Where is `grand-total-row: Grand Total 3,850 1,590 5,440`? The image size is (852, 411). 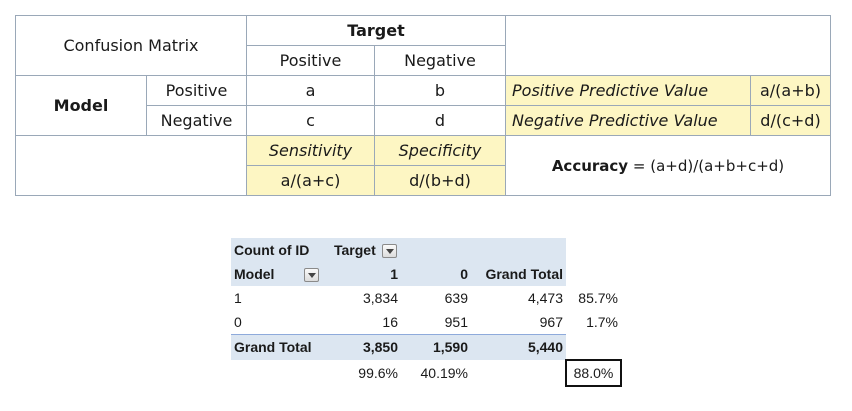
grand-total-row: Grand Total 3,850 1,590 5,440 is located at coordinates (426, 347).